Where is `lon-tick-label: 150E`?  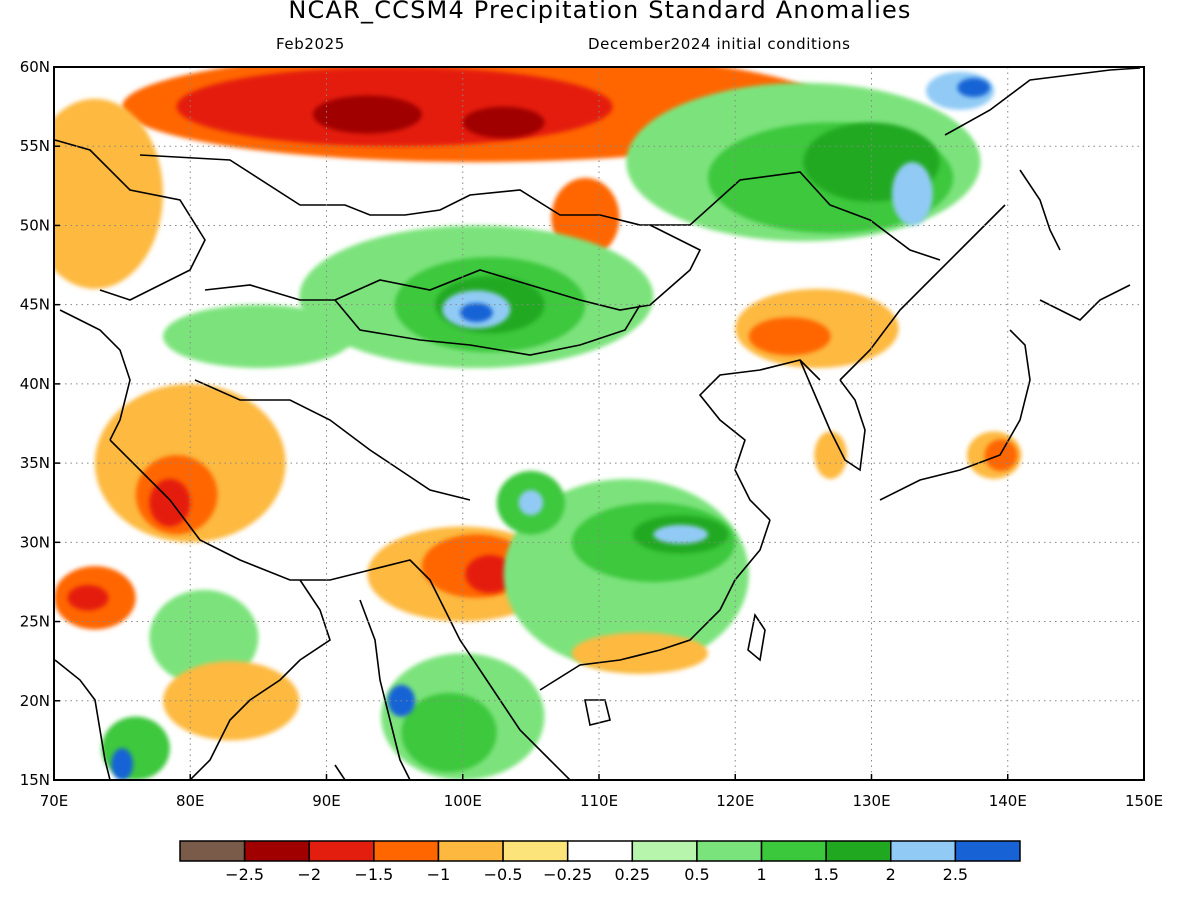
lon-tick-label: 150E is located at coordinates (1144, 801).